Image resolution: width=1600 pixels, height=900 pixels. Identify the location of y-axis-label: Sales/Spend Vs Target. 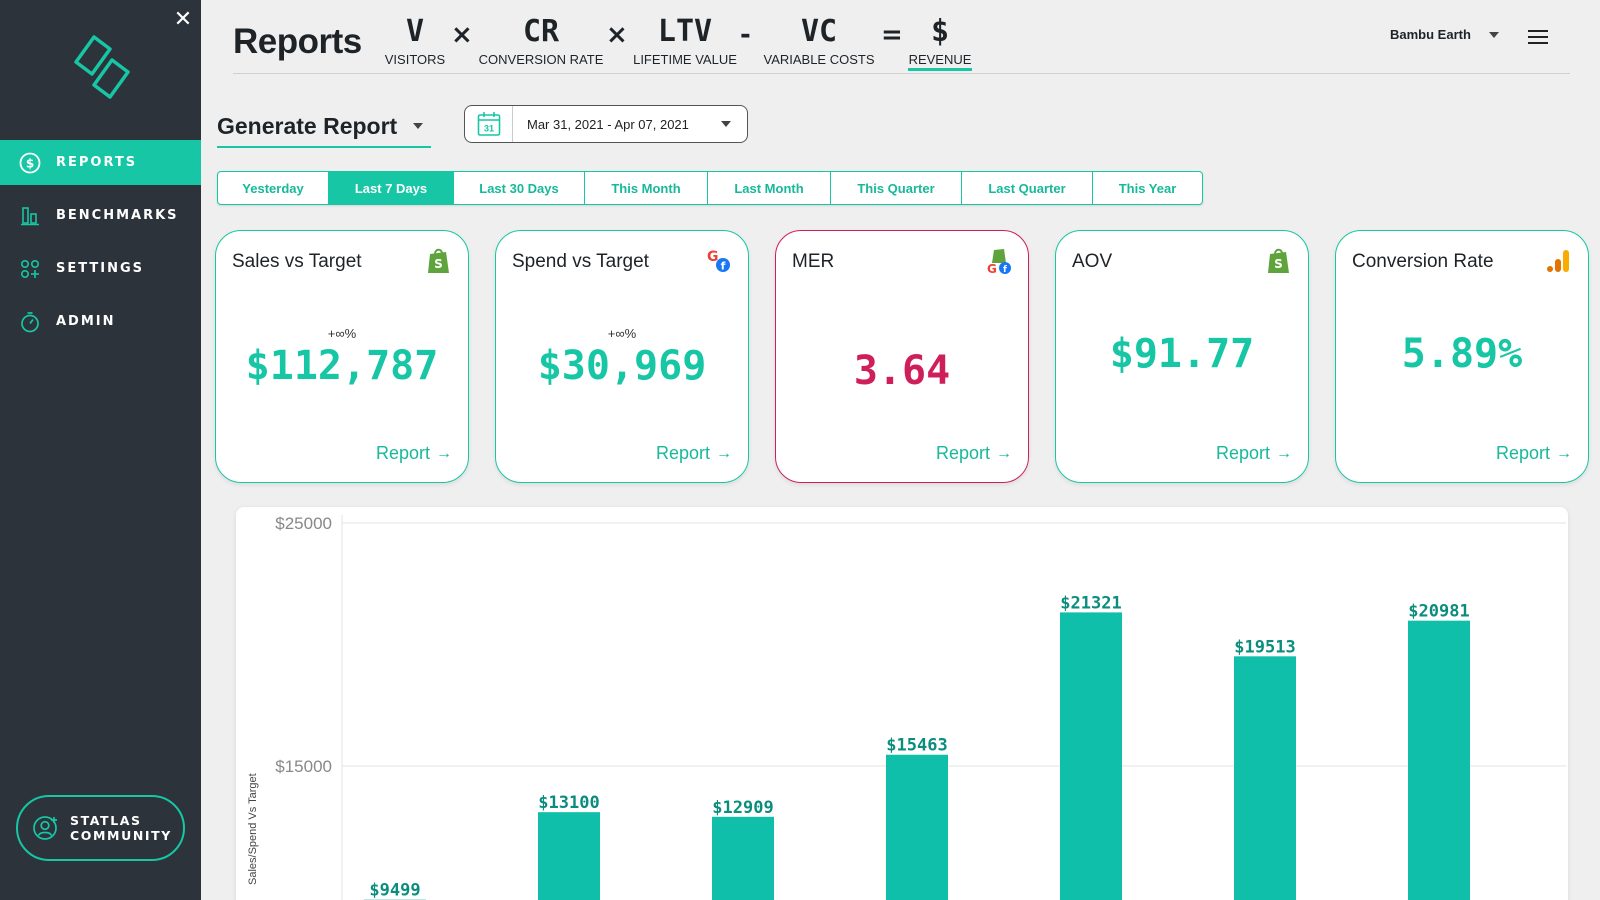
(253, 829).